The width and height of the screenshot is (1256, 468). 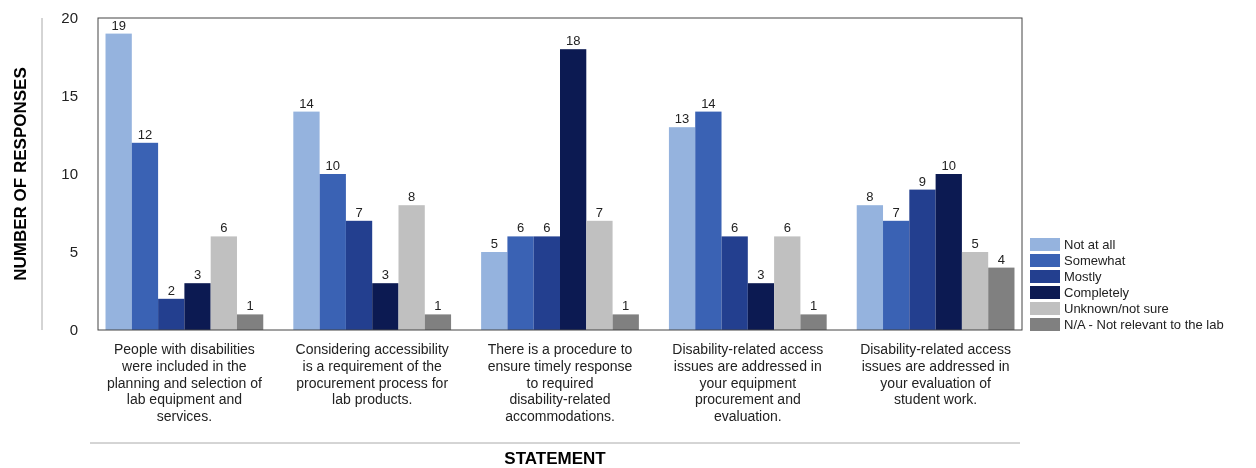 I want to click on data-label: 12, so click(x=145, y=134).